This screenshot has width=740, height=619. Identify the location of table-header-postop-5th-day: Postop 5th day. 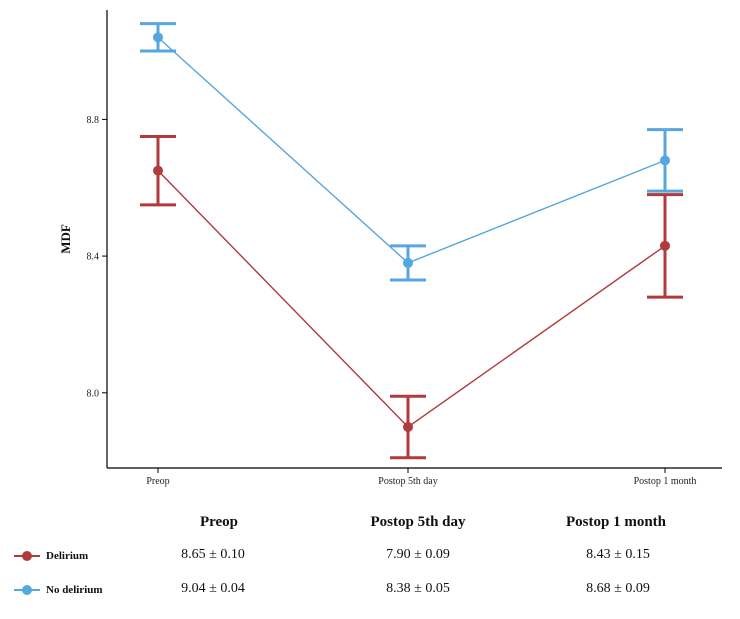
(418, 522).